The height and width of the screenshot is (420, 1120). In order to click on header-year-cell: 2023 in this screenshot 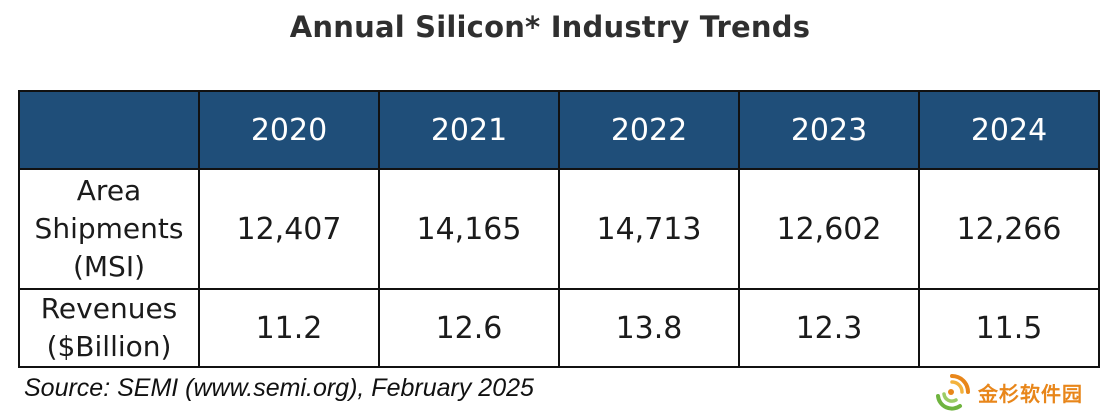, I will do `click(829, 130)`.